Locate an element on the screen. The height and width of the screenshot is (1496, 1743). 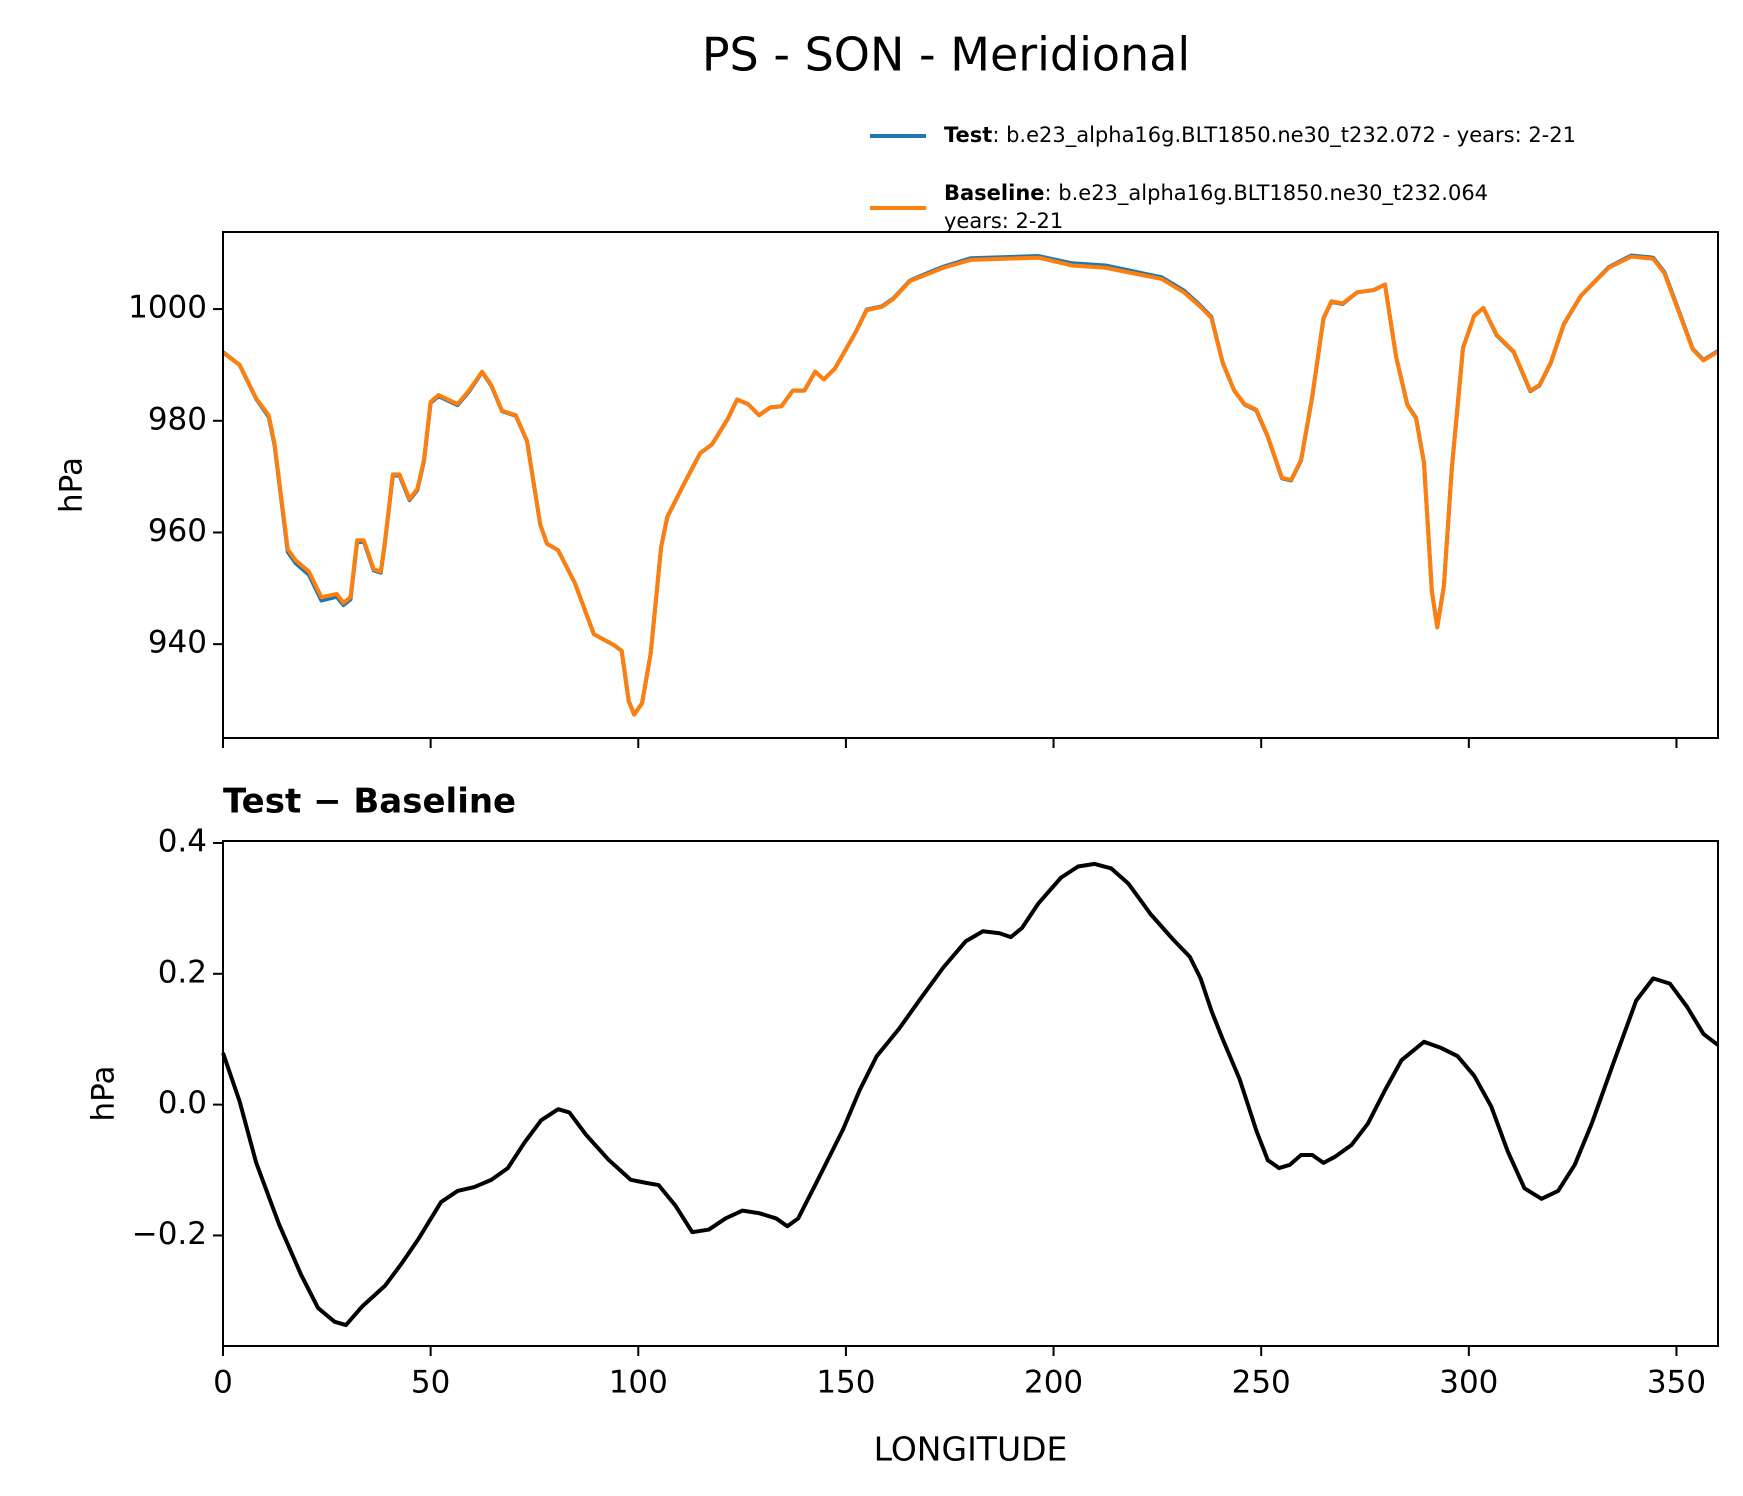
x-tick-label: 0 is located at coordinates (223, 1383).